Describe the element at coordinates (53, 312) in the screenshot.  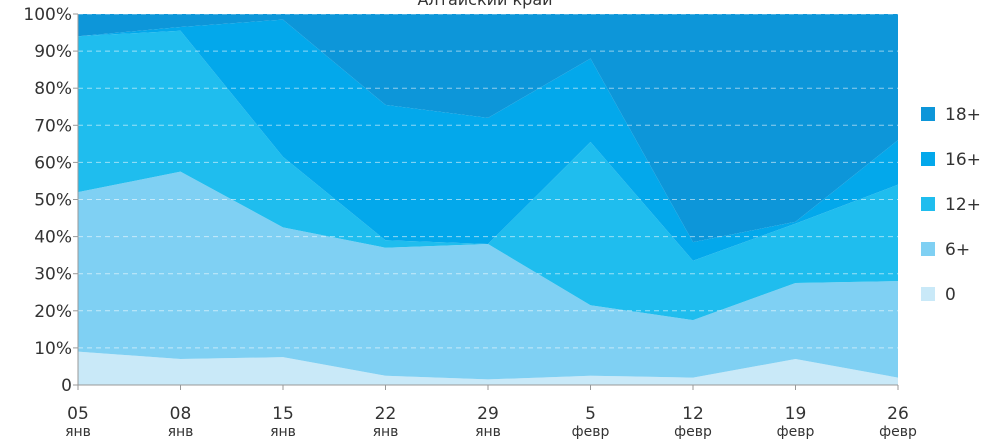
I see `y-tick-label: 20%` at that location.